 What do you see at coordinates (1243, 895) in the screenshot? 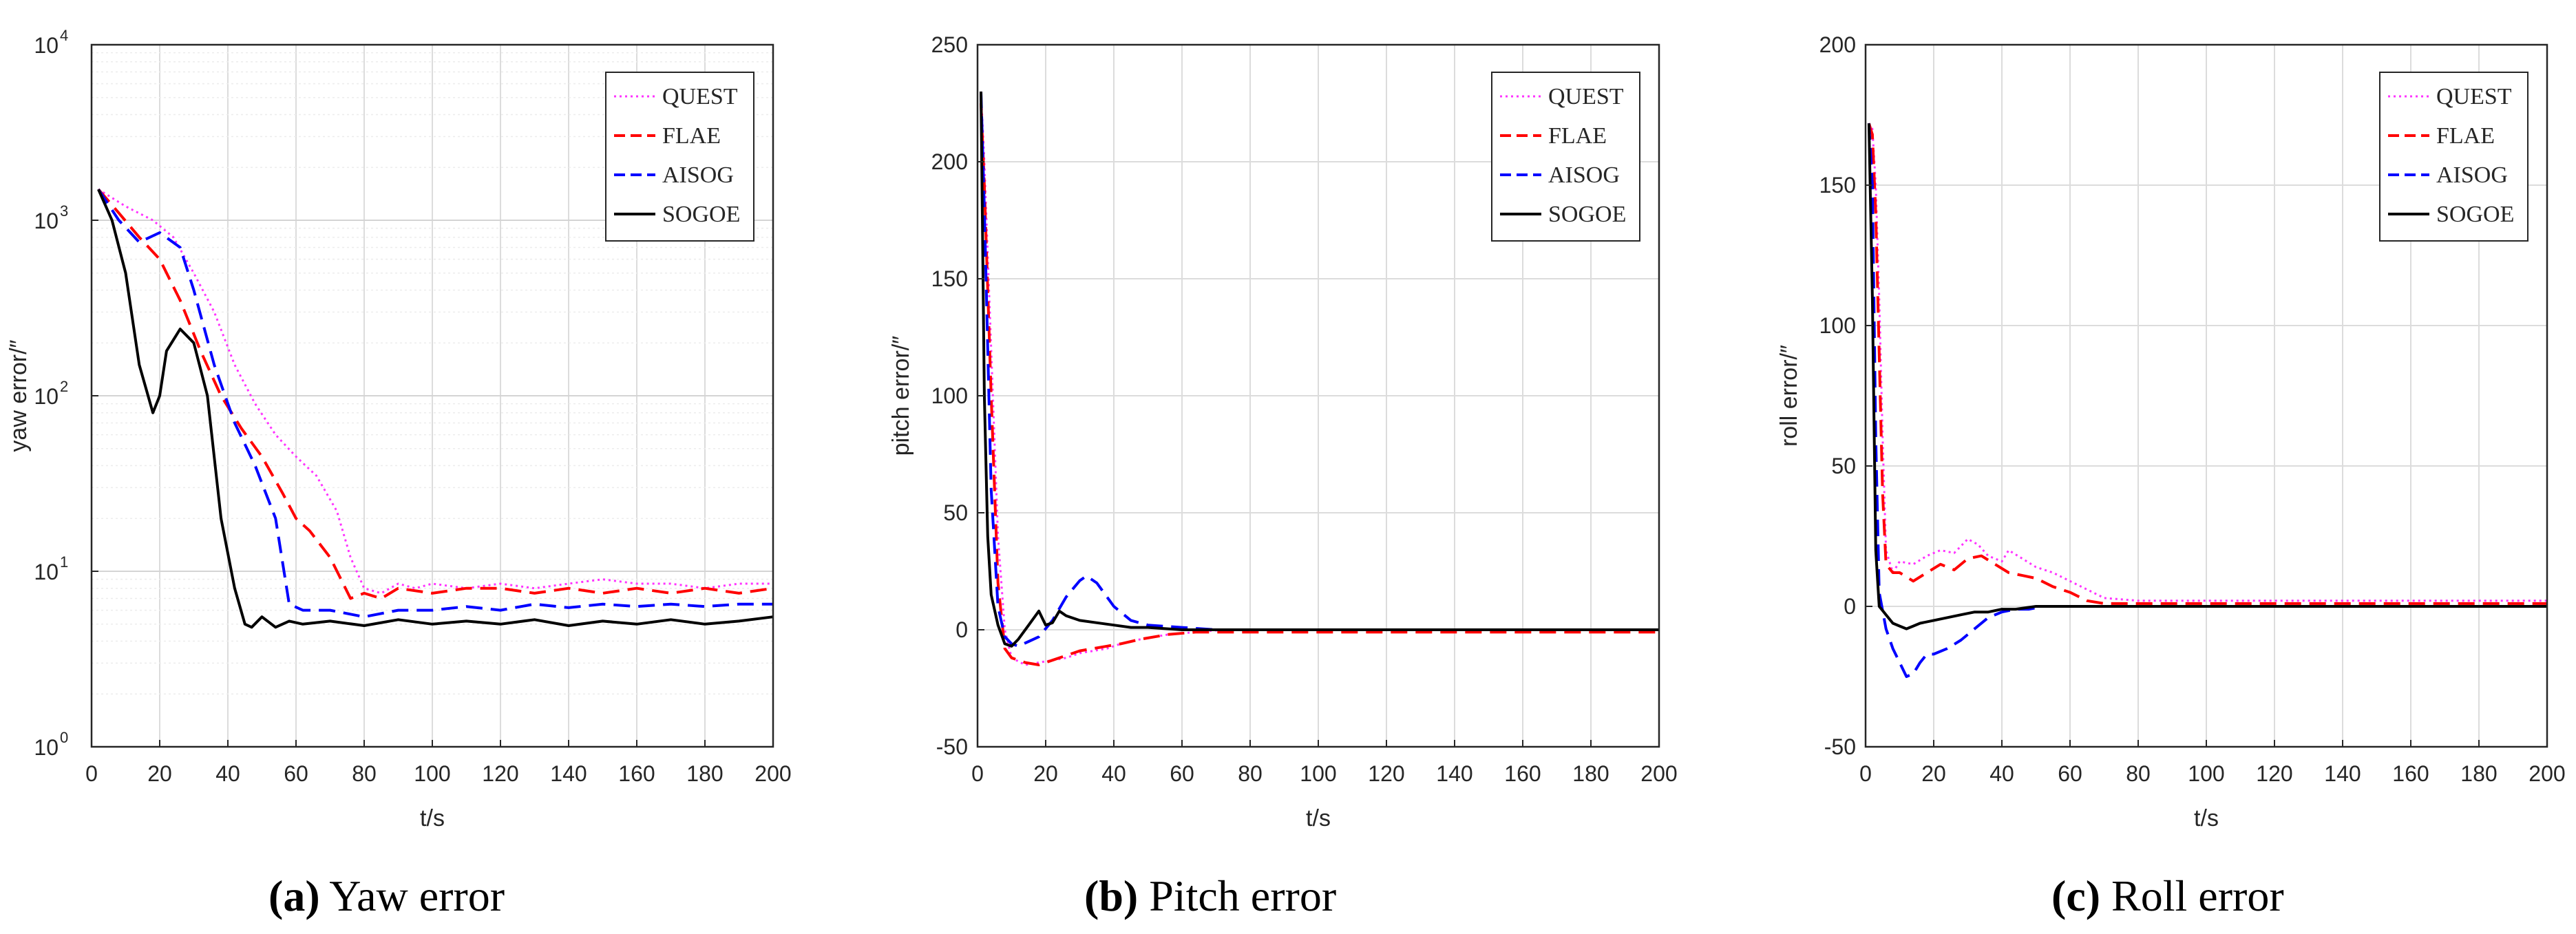
I see `caption-b-text: Pitch error` at bounding box center [1243, 895].